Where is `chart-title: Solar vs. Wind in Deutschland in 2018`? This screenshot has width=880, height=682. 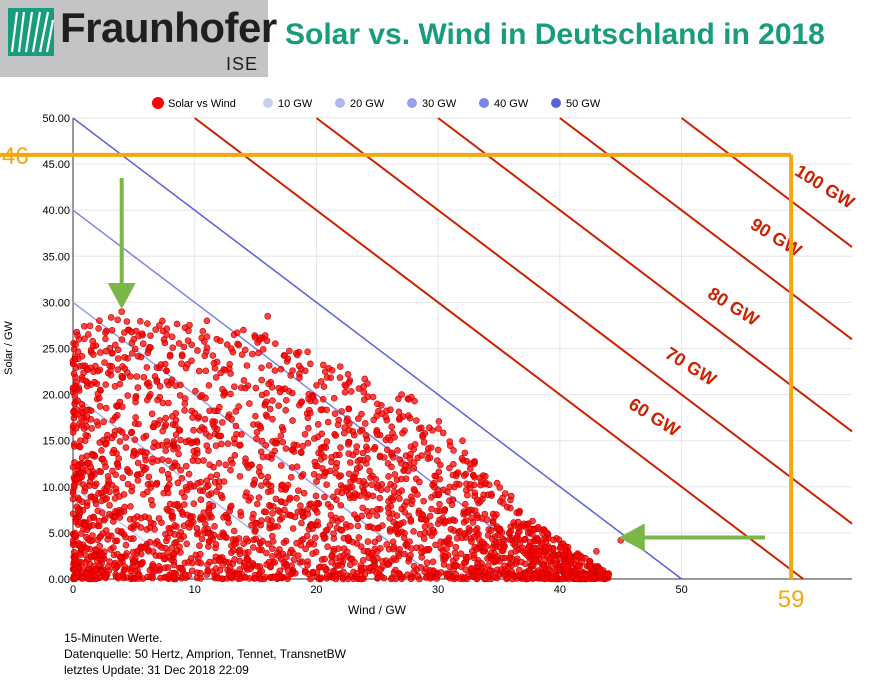
chart-title: Solar vs. Wind in Deutschland in 2018 is located at coordinates (555, 34).